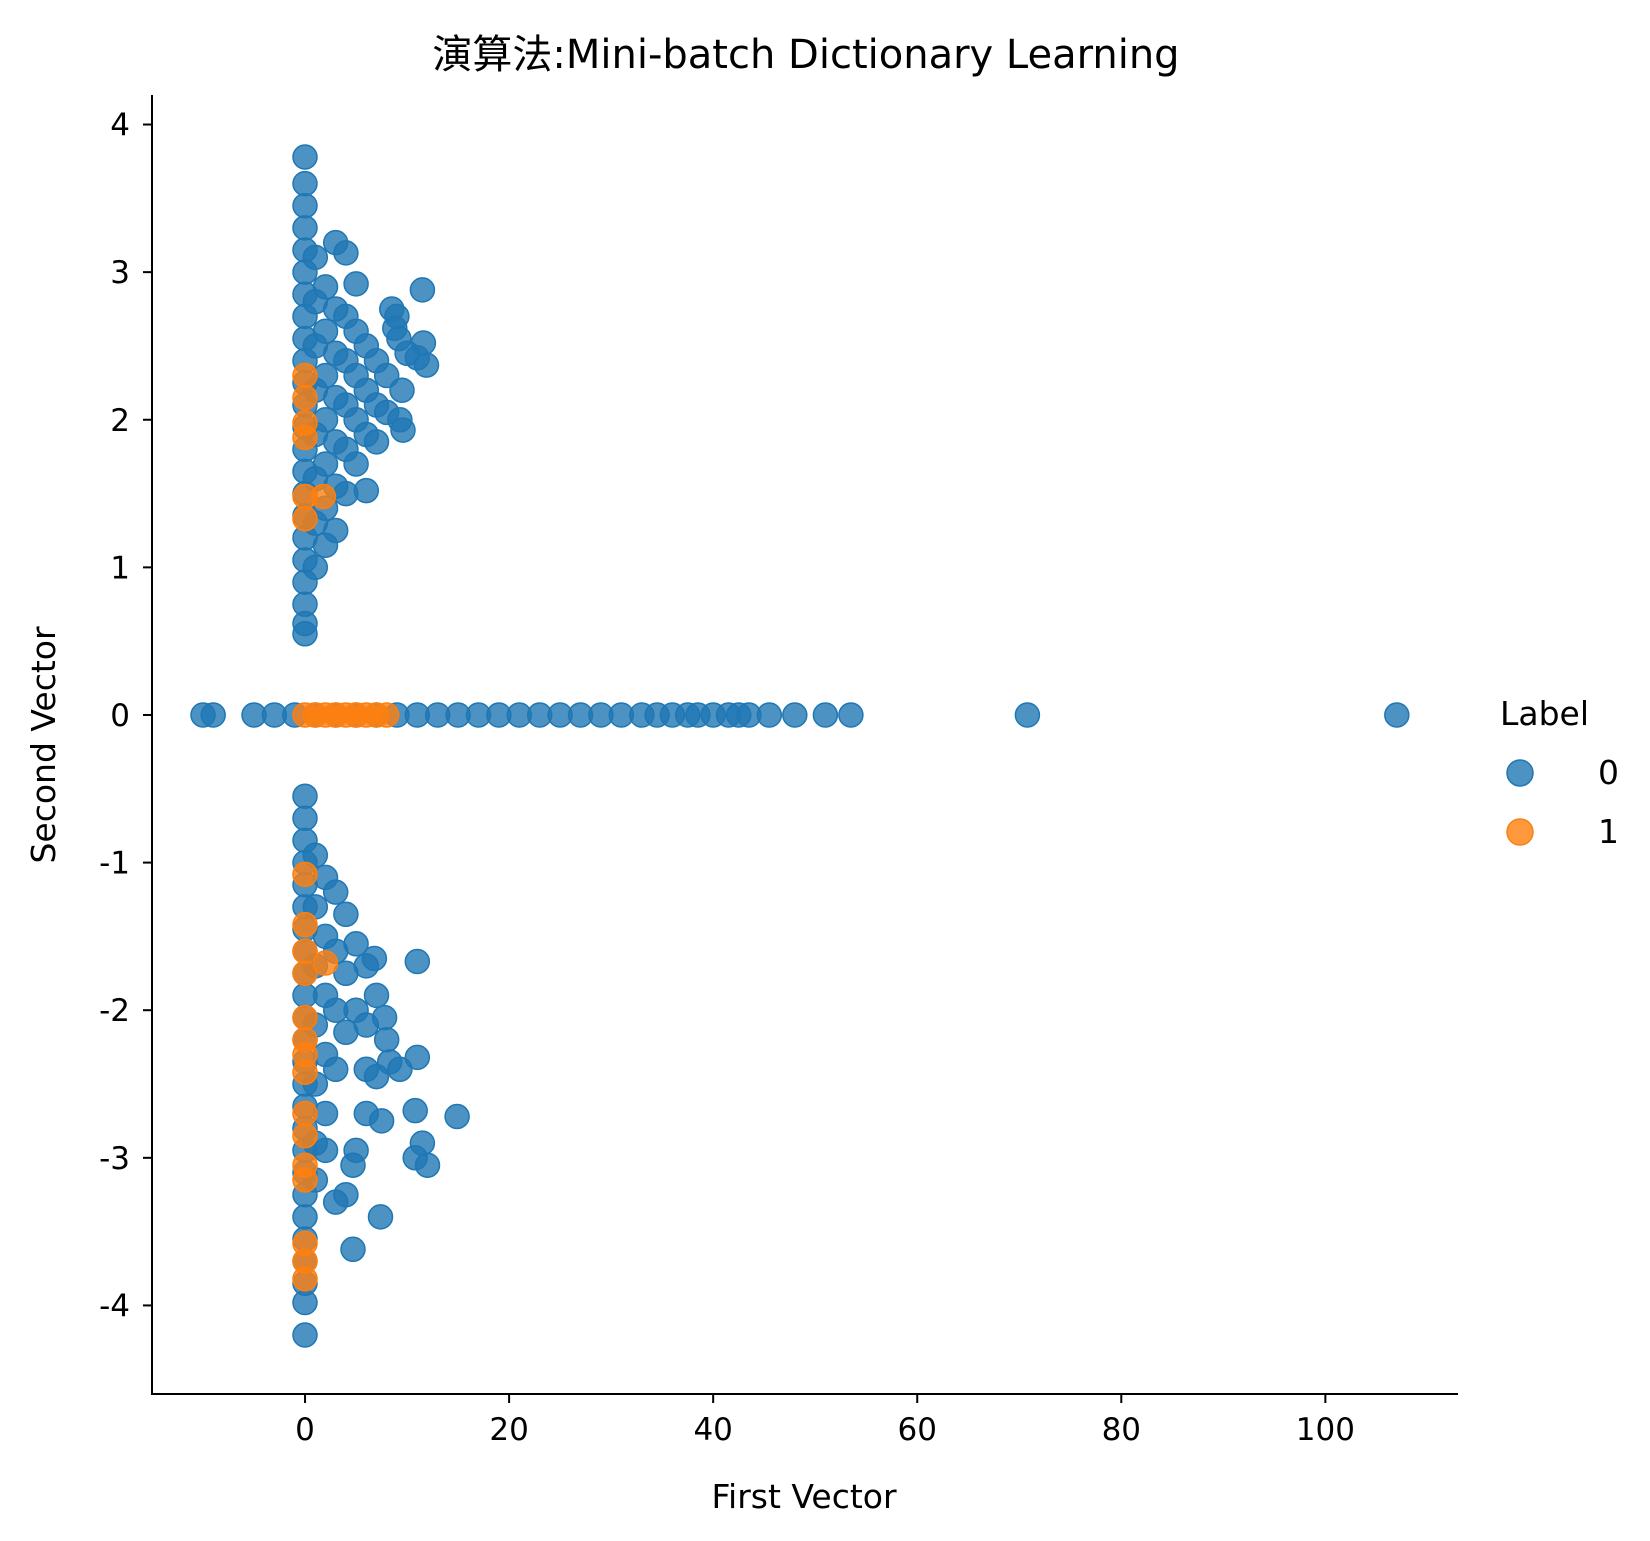  What do you see at coordinates (1608, 831) in the screenshot?
I see `legend-label-1: 1` at bounding box center [1608, 831].